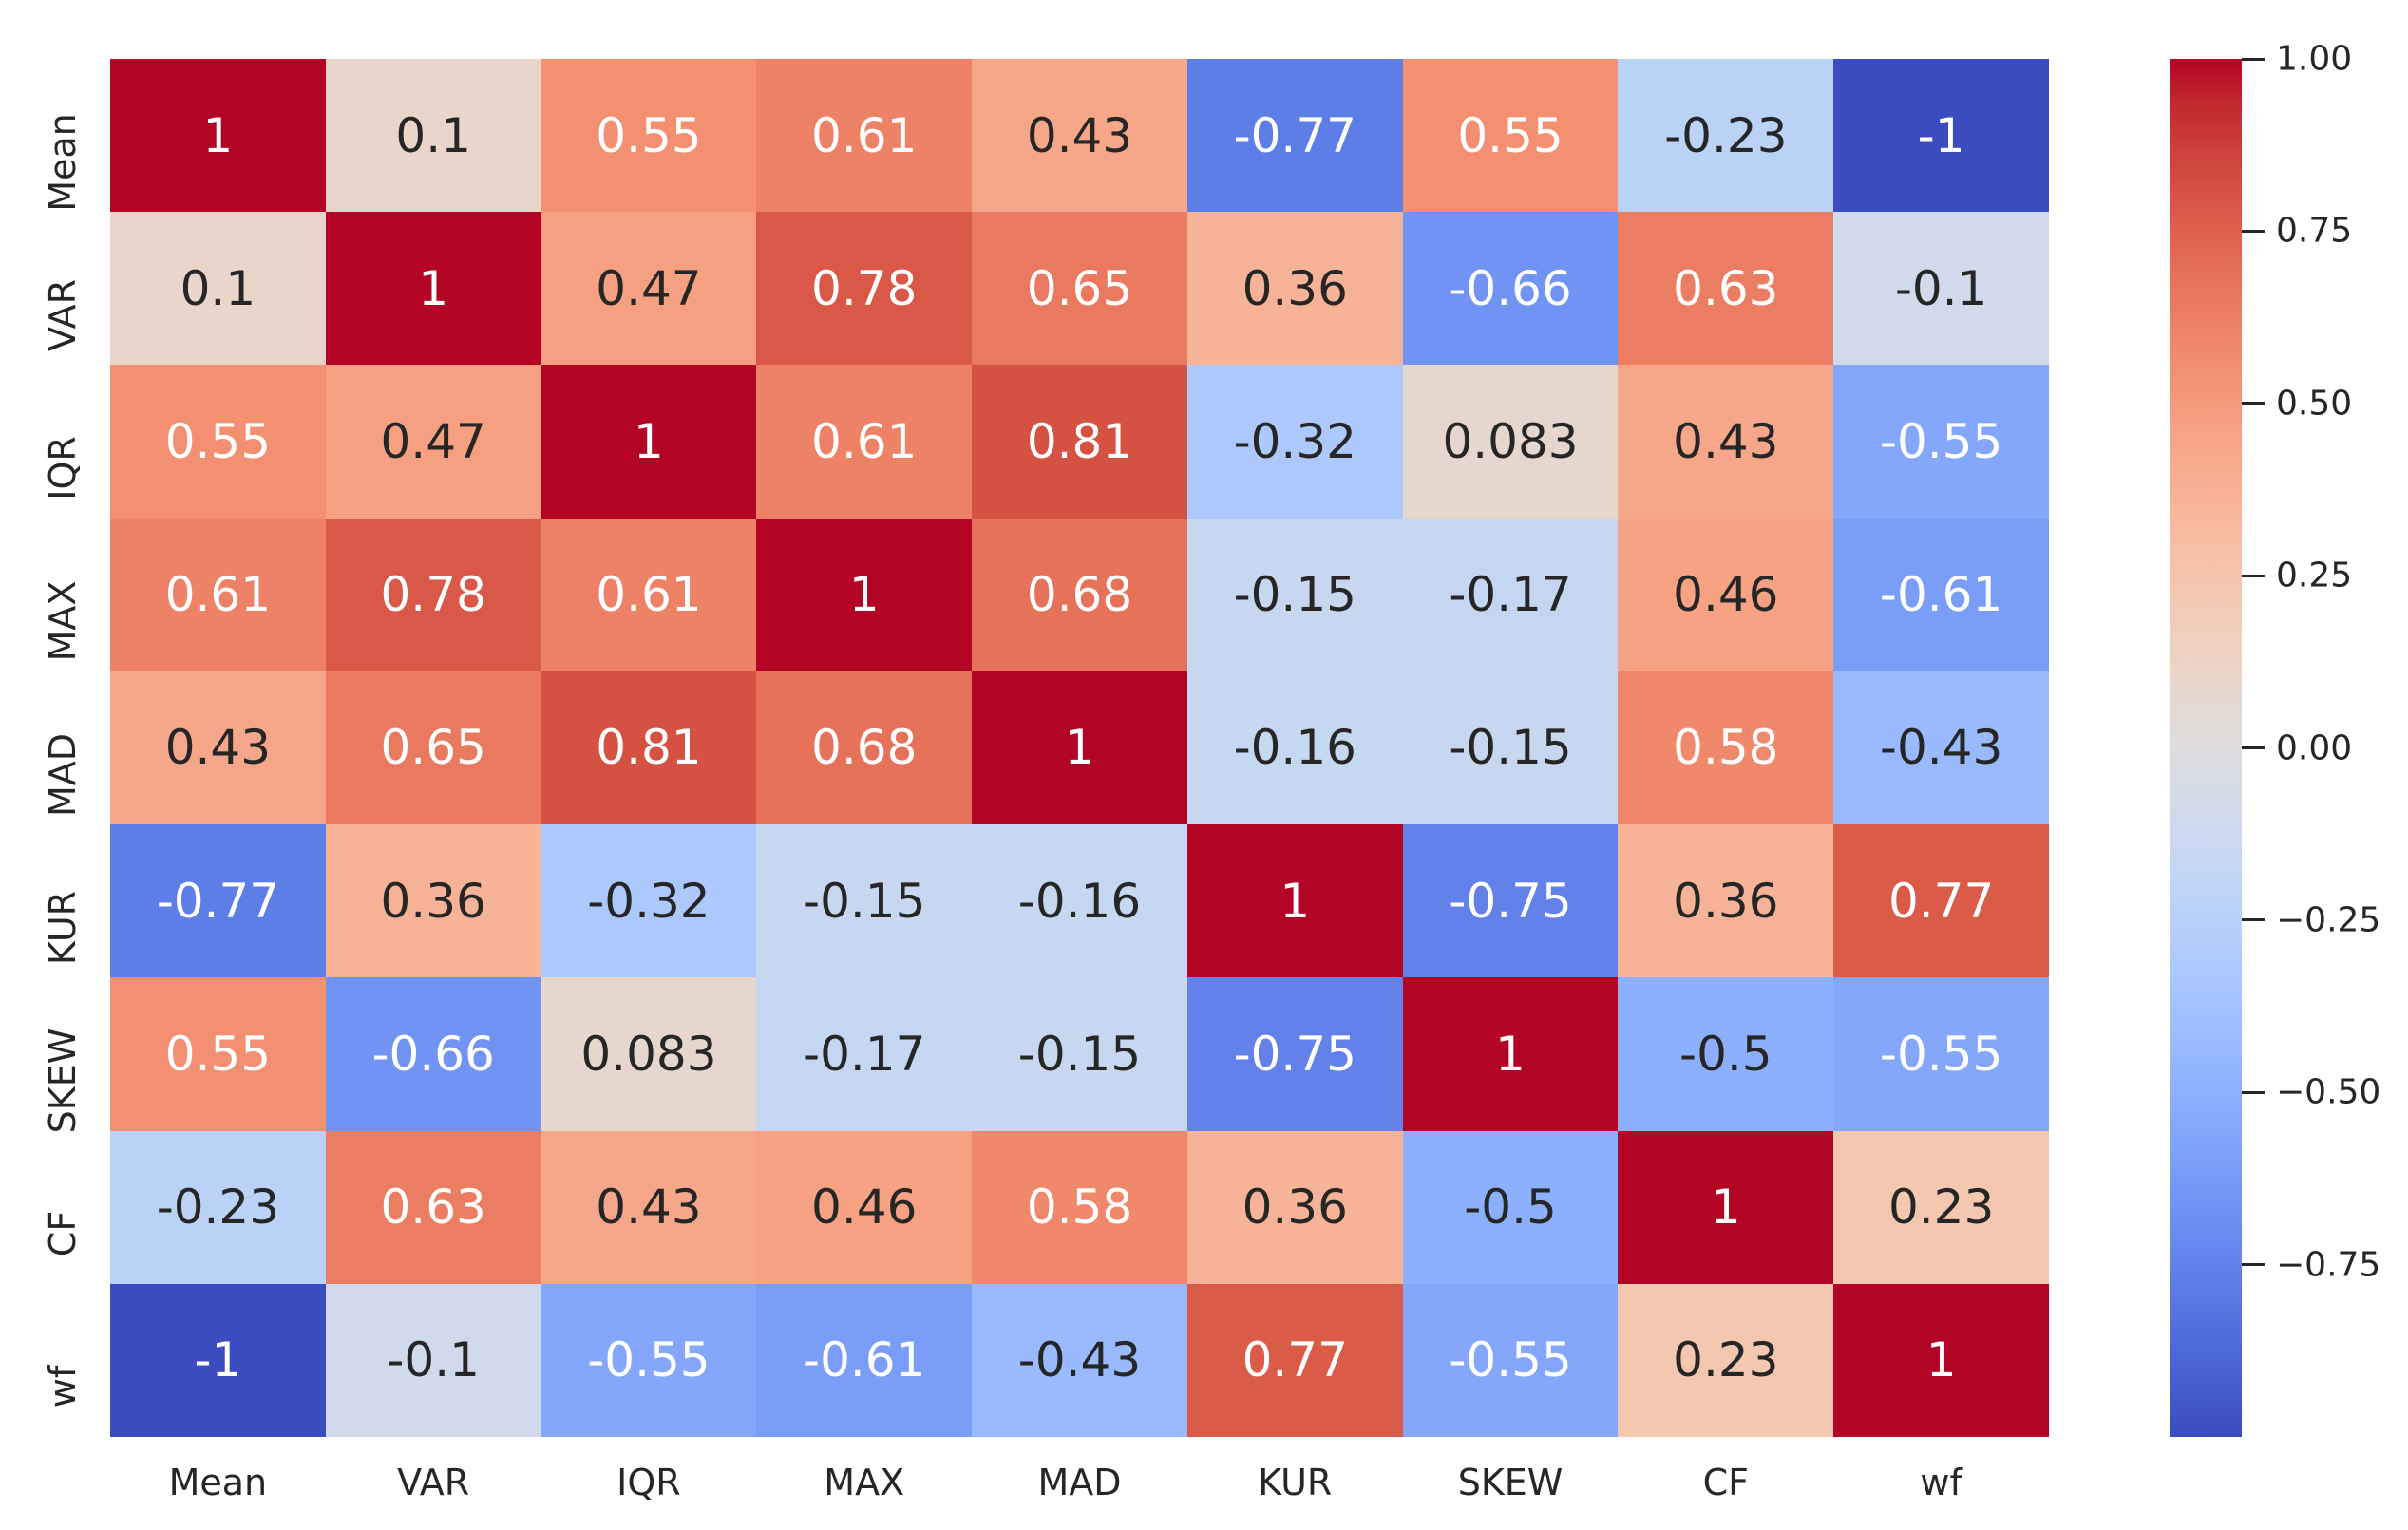 The width and height of the screenshot is (2408, 1530). Describe the element at coordinates (1726, 289) in the screenshot. I see `heatmap-cell: 0.63` at that location.